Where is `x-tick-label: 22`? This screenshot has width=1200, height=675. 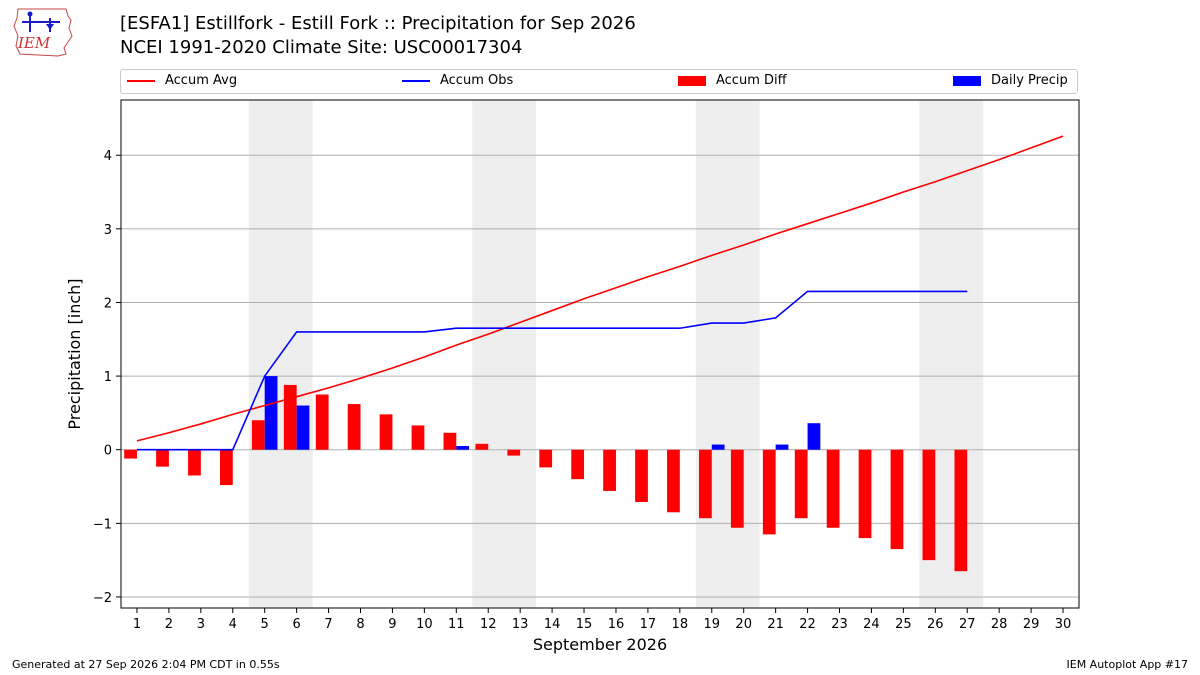
x-tick-label: 22 is located at coordinates (807, 624).